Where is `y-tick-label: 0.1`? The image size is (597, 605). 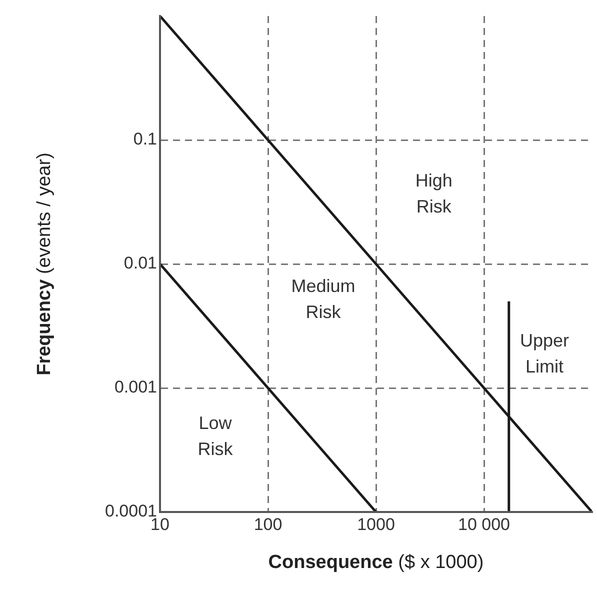
y-tick-label: 0.1 is located at coordinates (145, 139).